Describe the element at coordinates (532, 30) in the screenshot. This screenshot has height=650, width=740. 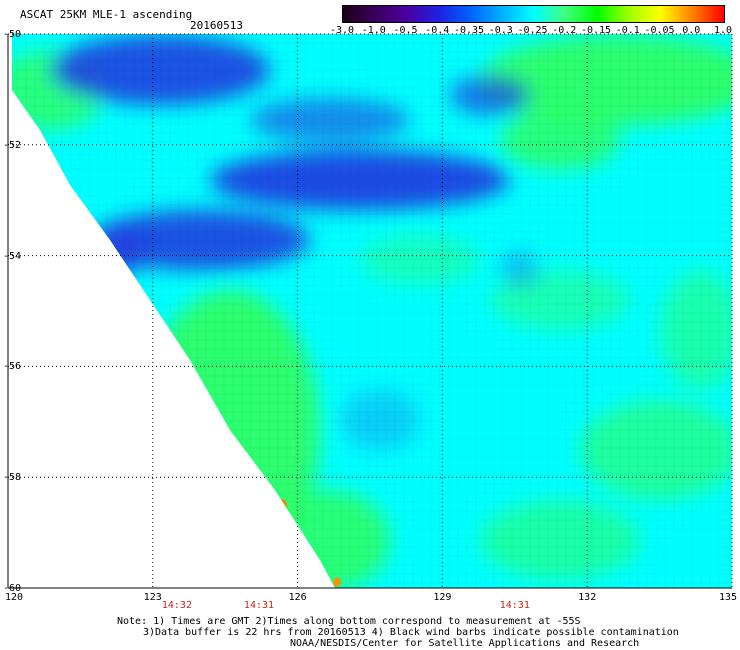
I see `colorbar-tick-label: -0.25` at that location.